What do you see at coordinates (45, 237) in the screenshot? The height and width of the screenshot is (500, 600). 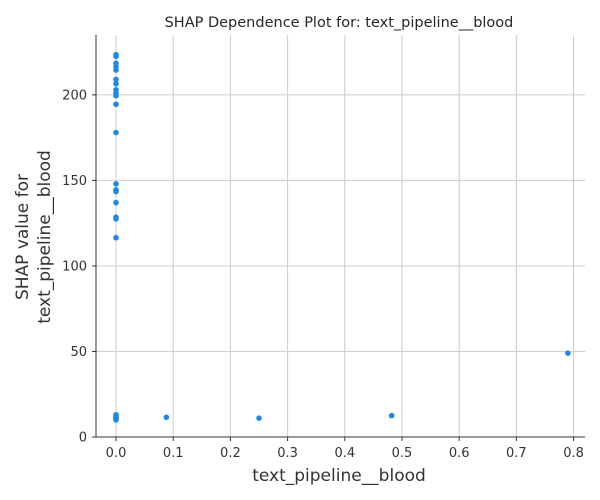 I see `y-axis-label-line-2: text_pipeline__blood` at bounding box center [45, 237].